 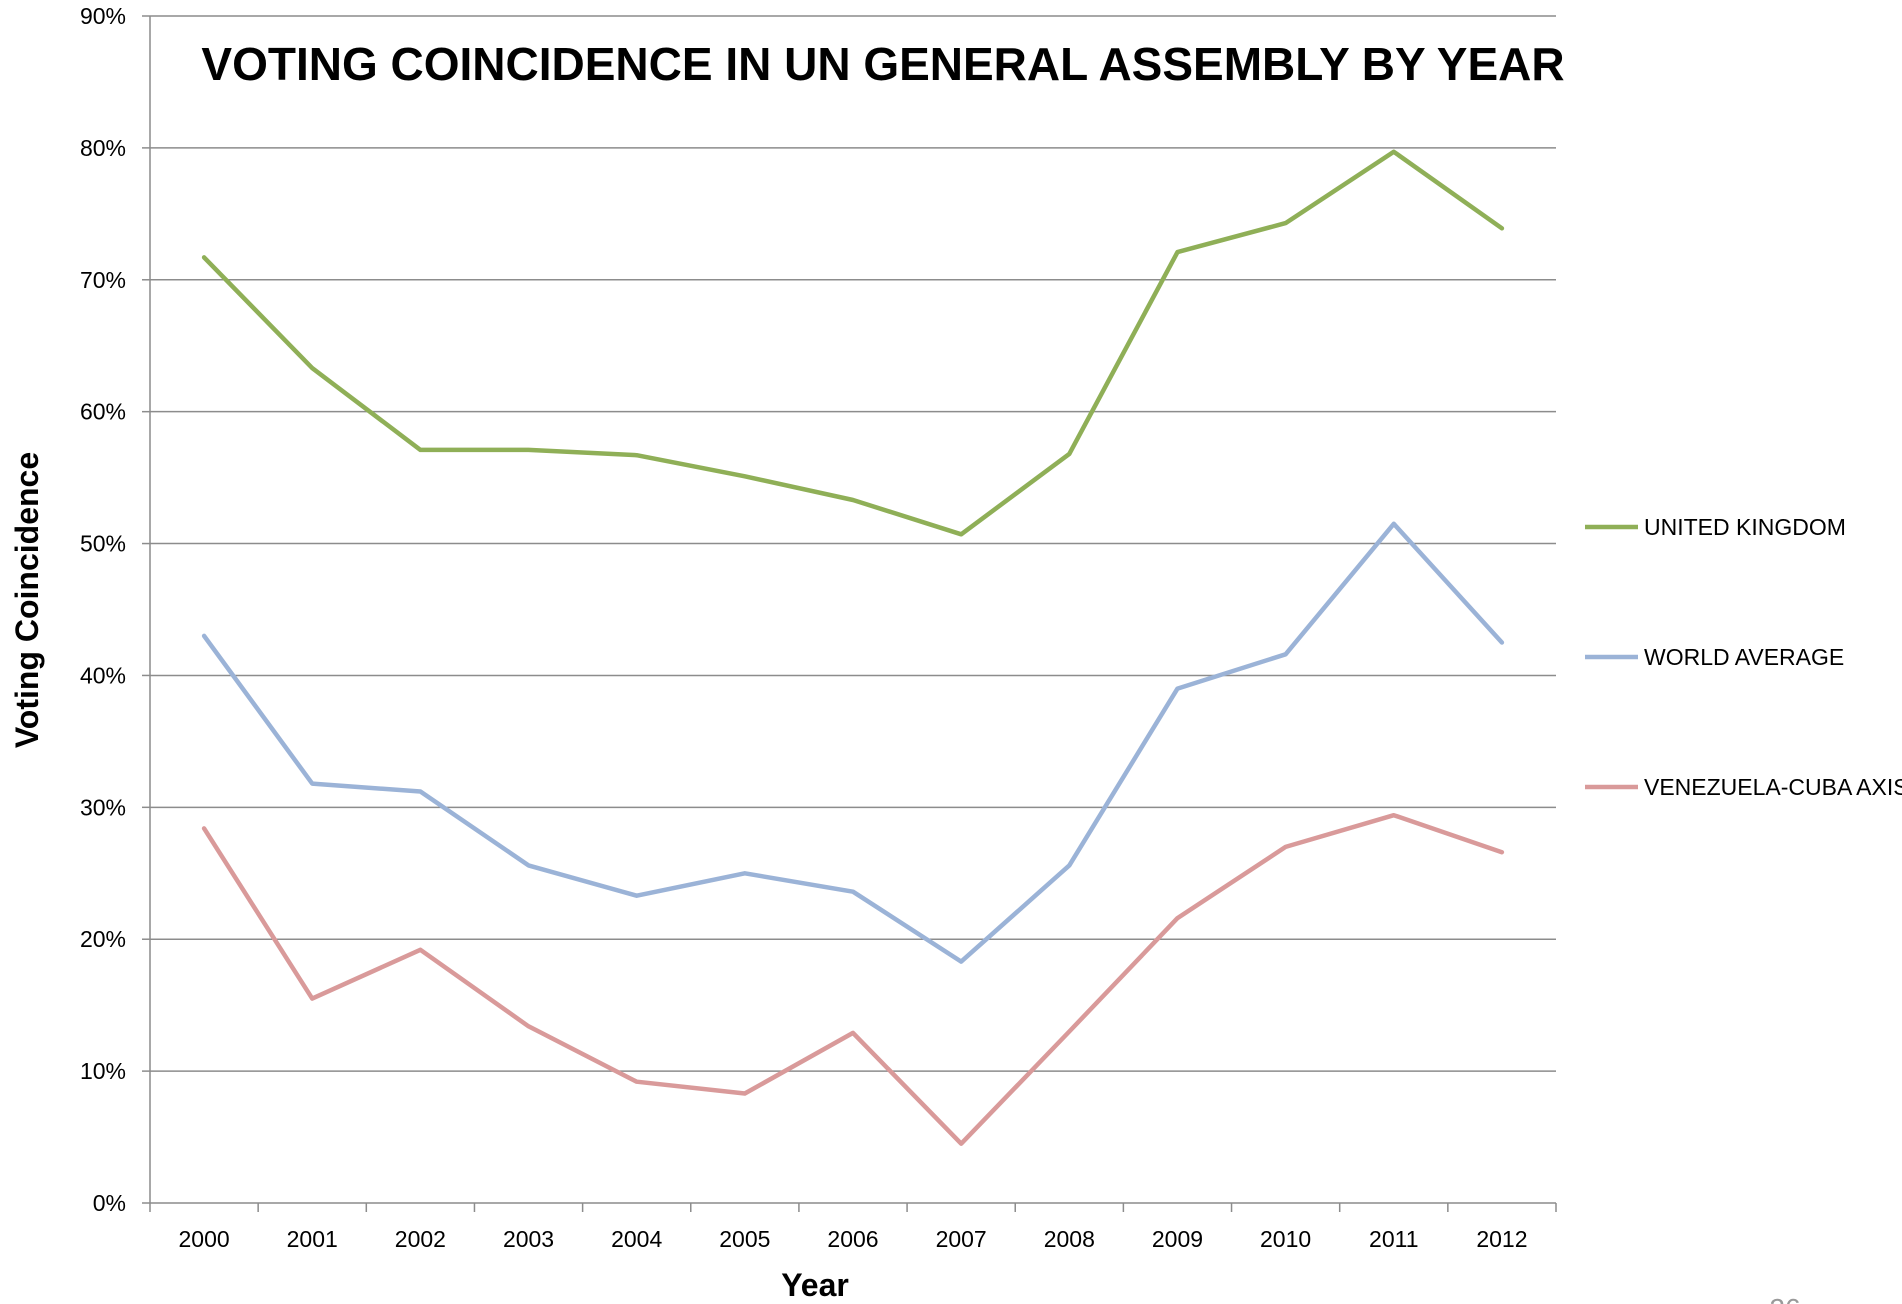 What do you see at coordinates (109, 1203) in the screenshot?
I see `y-tick-label: 0%` at bounding box center [109, 1203].